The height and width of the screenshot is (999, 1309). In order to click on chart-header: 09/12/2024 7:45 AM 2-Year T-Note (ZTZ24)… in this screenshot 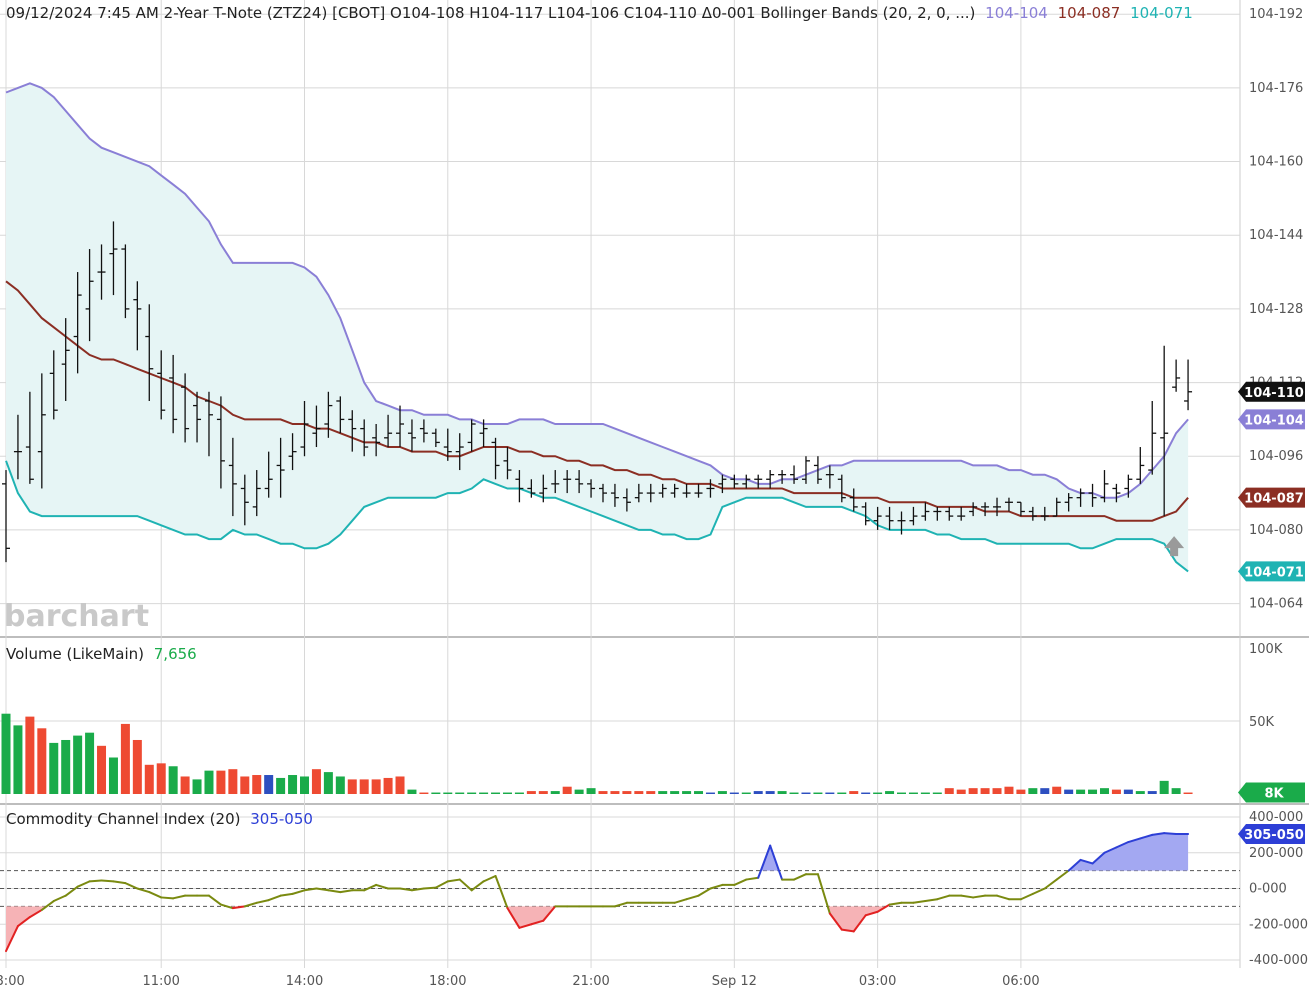, I will do `click(599, 13)`.